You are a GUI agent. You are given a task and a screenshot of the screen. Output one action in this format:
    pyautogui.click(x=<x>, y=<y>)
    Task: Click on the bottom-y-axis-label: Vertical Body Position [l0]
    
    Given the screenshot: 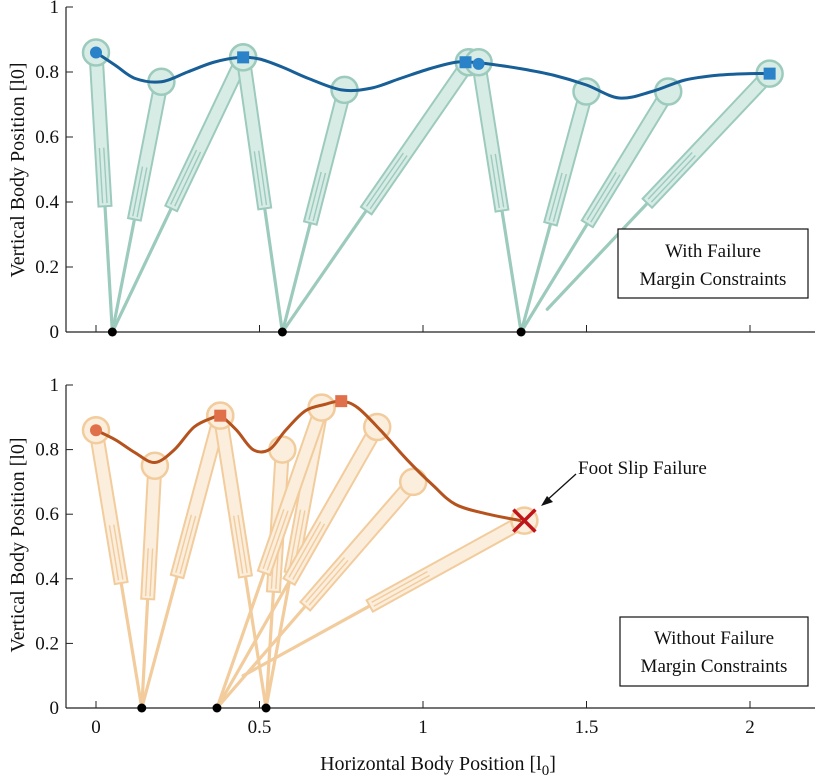 What is the action you would take?
    pyautogui.click(x=18, y=545)
    